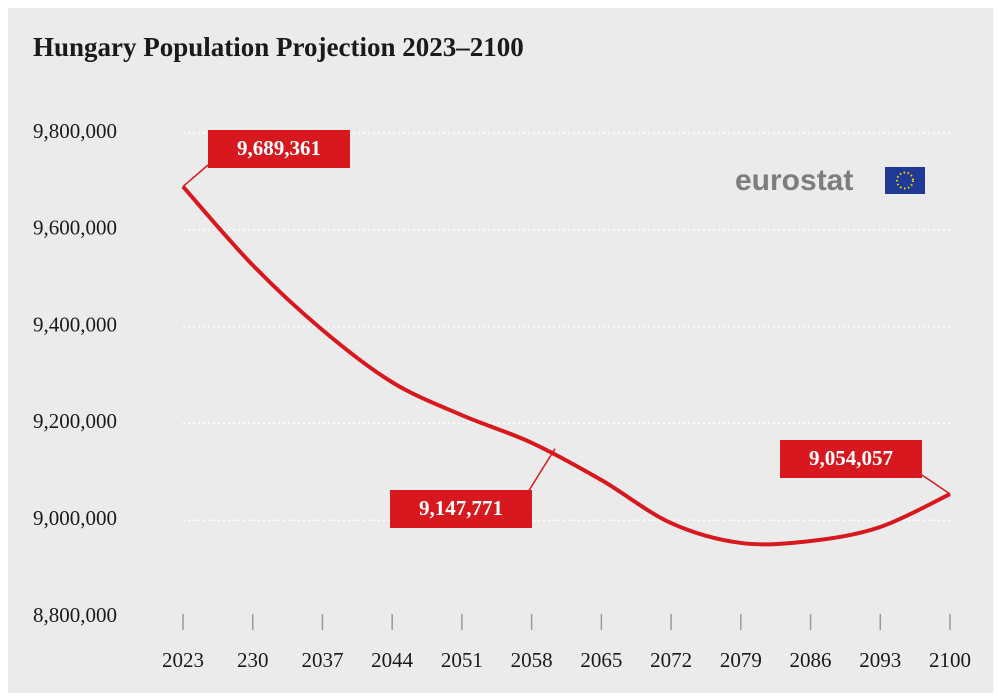  I want to click on x-tick-label: 2065, so click(601, 660).